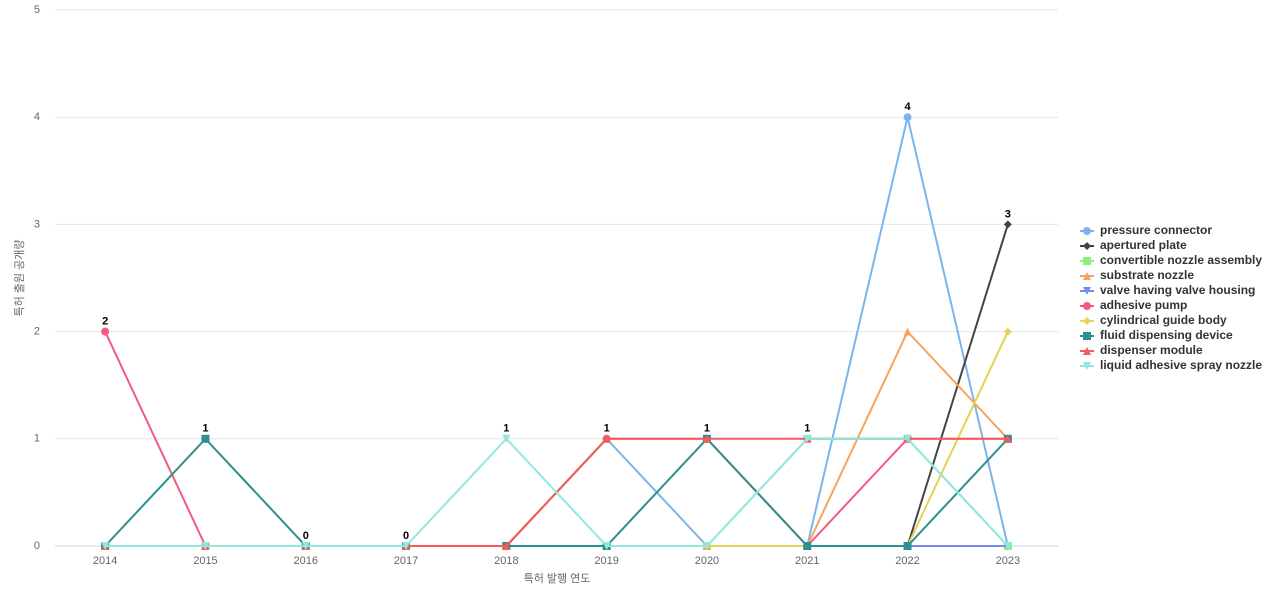  I want to click on y-tick-label: 0, so click(37, 546).